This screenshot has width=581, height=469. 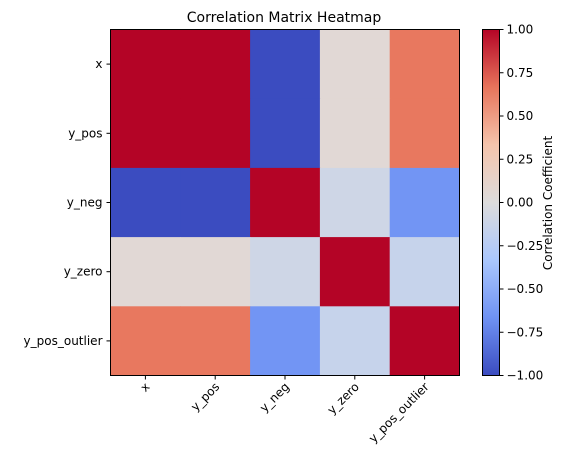 I want to click on colorbar-tick-label: 0.25, so click(x=520, y=159).